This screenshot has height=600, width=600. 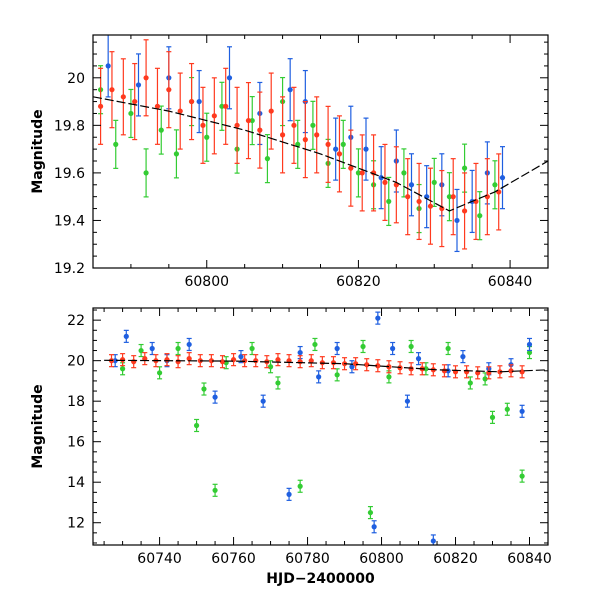 I want to click on x-tick-label: 60800, so click(x=381, y=559).